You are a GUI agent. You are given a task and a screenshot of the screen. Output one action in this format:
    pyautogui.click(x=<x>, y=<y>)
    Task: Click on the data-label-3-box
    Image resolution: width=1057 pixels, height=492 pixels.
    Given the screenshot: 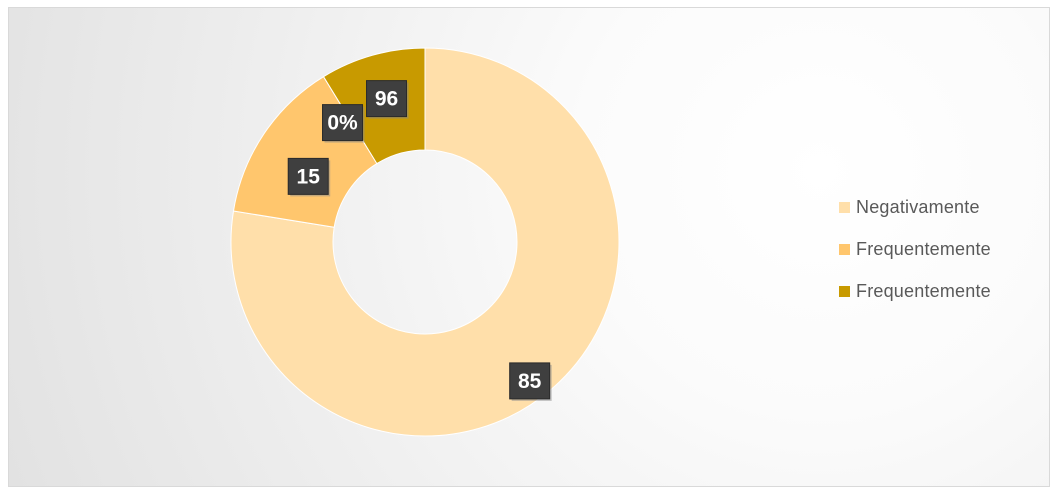 What is the action you would take?
    pyautogui.click(x=387, y=99)
    